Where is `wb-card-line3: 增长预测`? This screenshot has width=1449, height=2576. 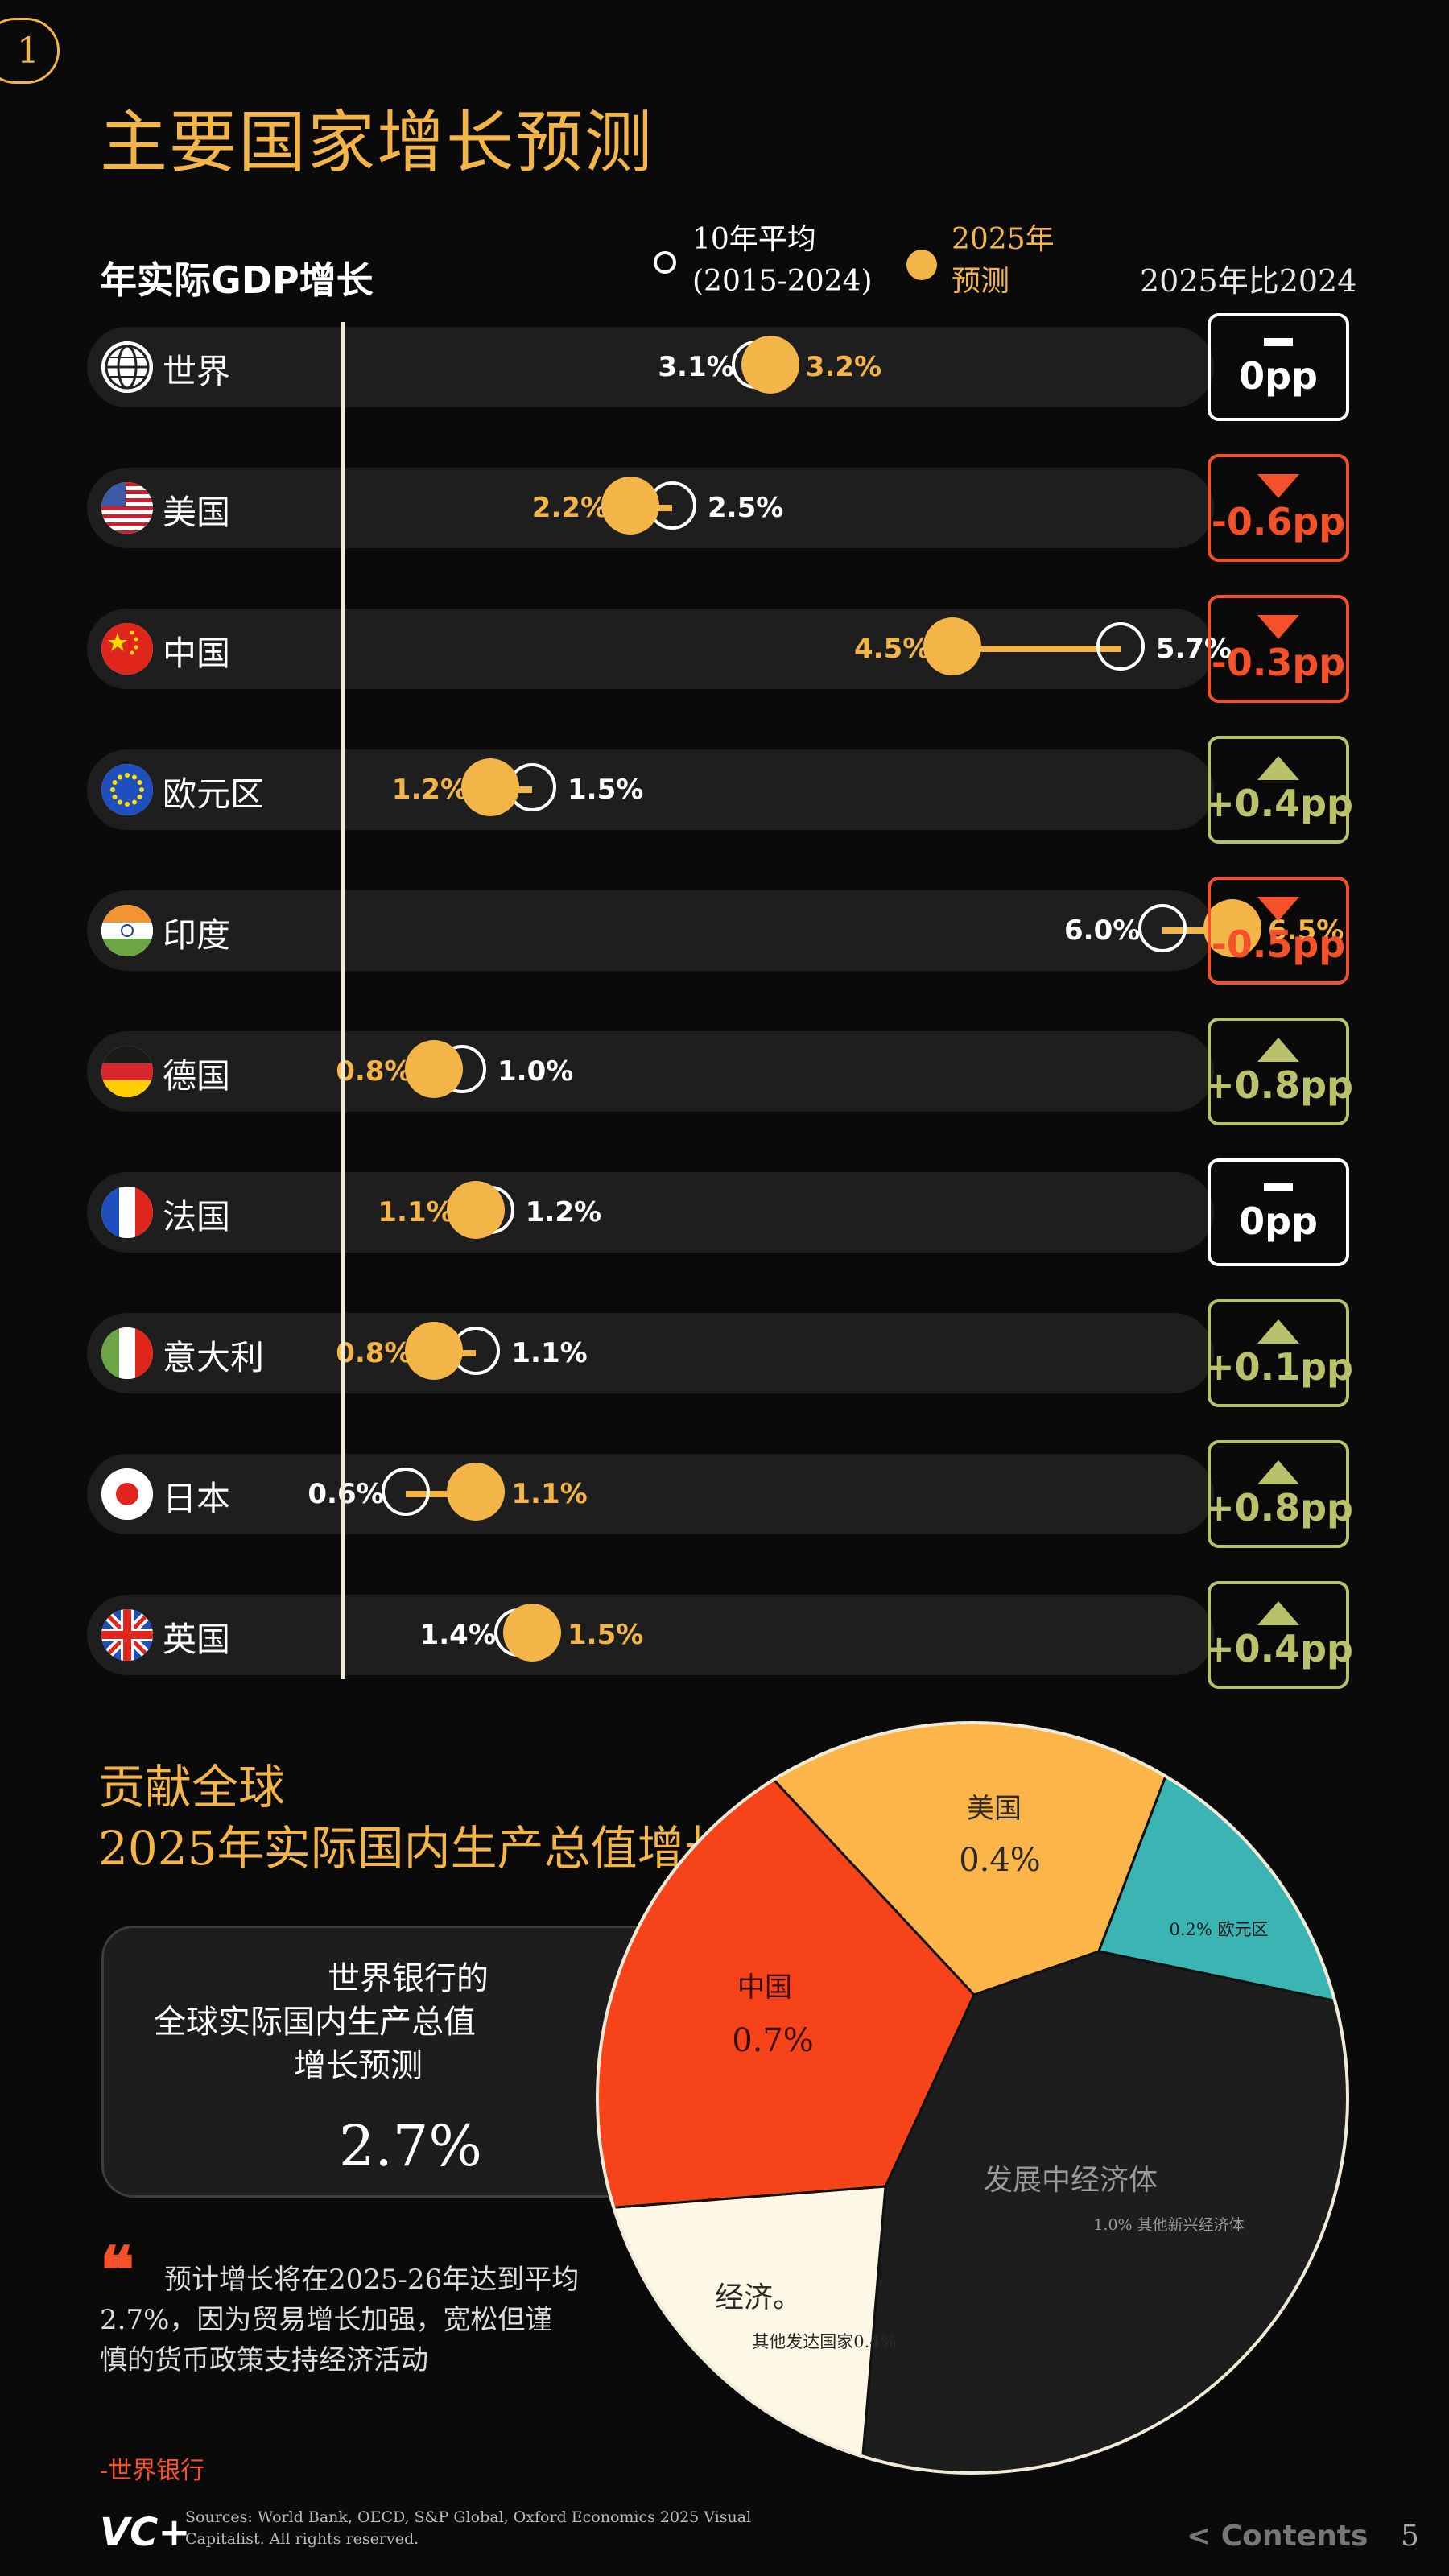
wb-card-line3: 增长预测 is located at coordinates (358, 2065).